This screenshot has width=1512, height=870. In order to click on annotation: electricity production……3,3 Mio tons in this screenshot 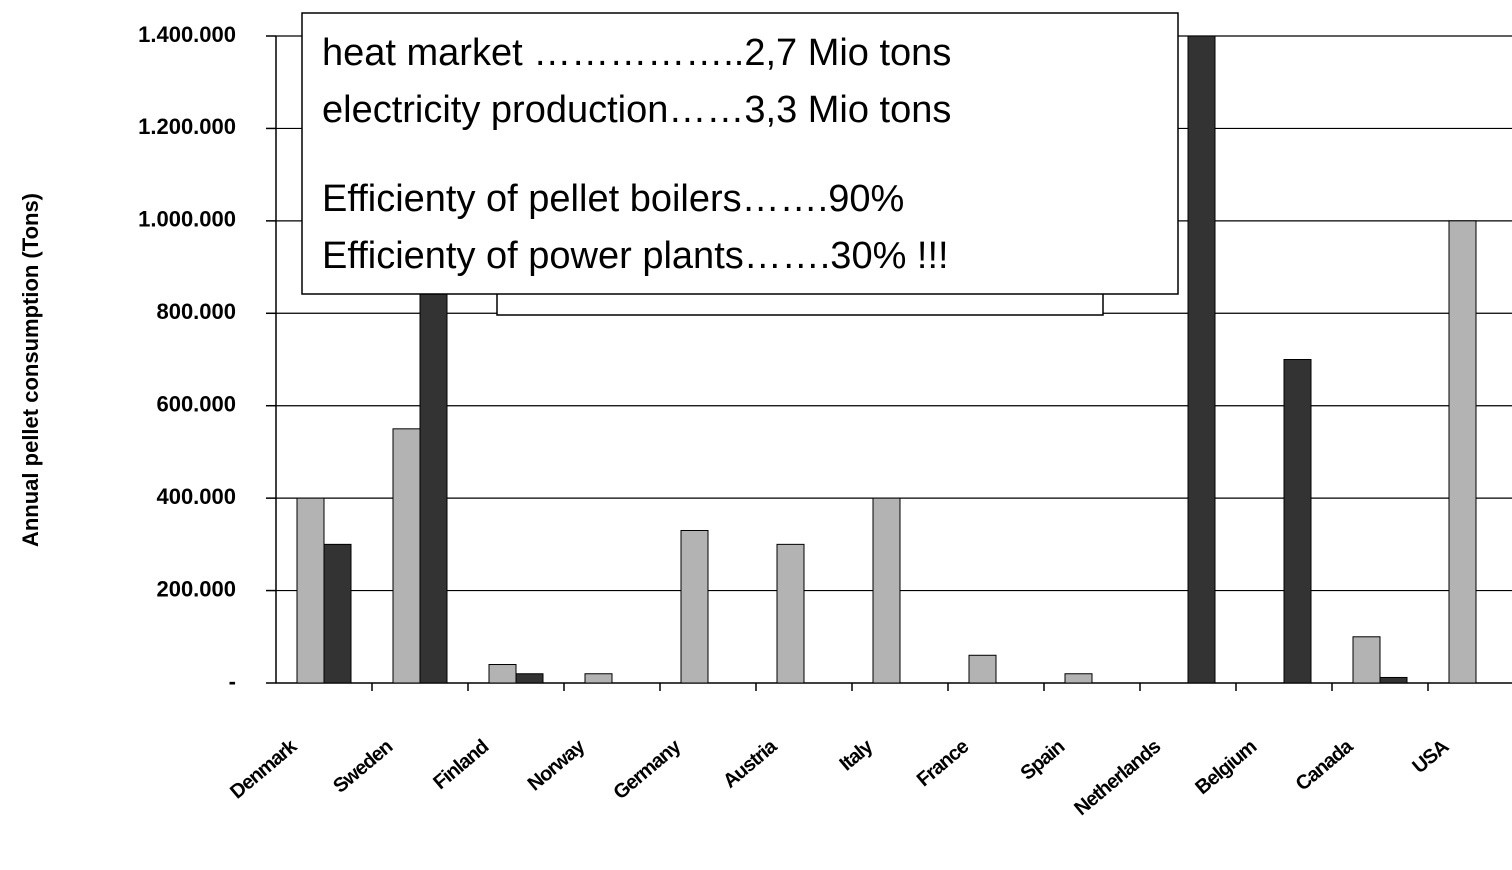, I will do `click(636, 110)`.